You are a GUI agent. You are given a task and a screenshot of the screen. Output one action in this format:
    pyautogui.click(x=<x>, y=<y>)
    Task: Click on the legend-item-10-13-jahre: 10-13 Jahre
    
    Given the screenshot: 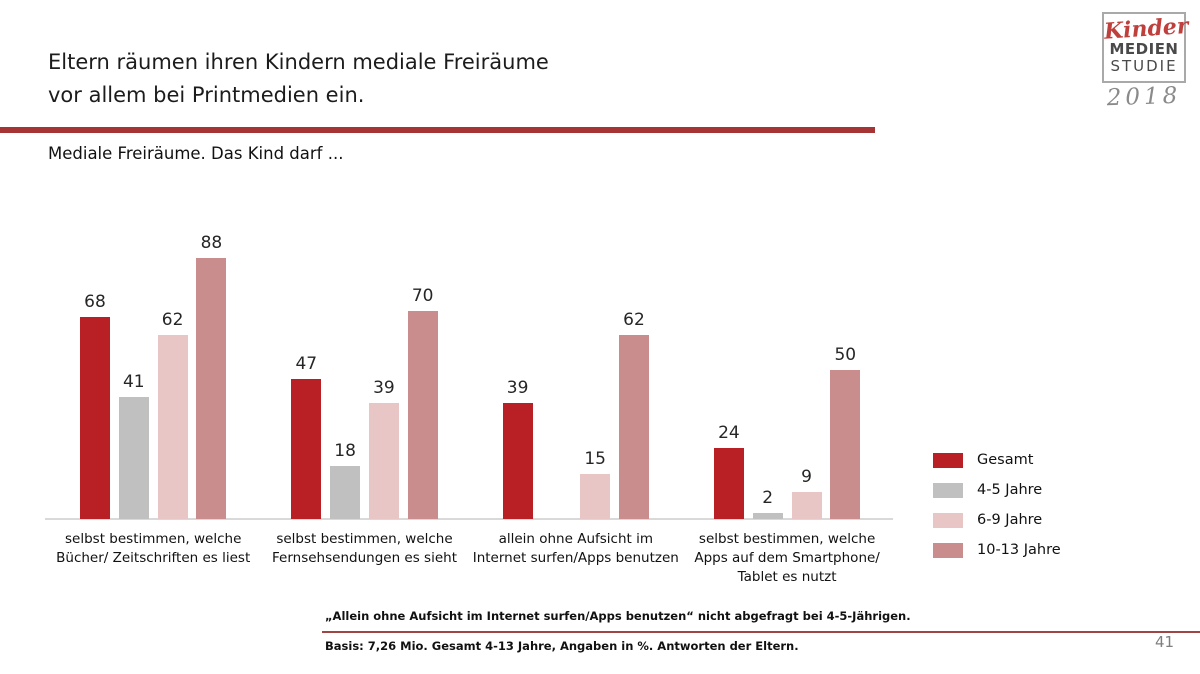 What is the action you would take?
    pyautogui.click(x=997, y=550)
    